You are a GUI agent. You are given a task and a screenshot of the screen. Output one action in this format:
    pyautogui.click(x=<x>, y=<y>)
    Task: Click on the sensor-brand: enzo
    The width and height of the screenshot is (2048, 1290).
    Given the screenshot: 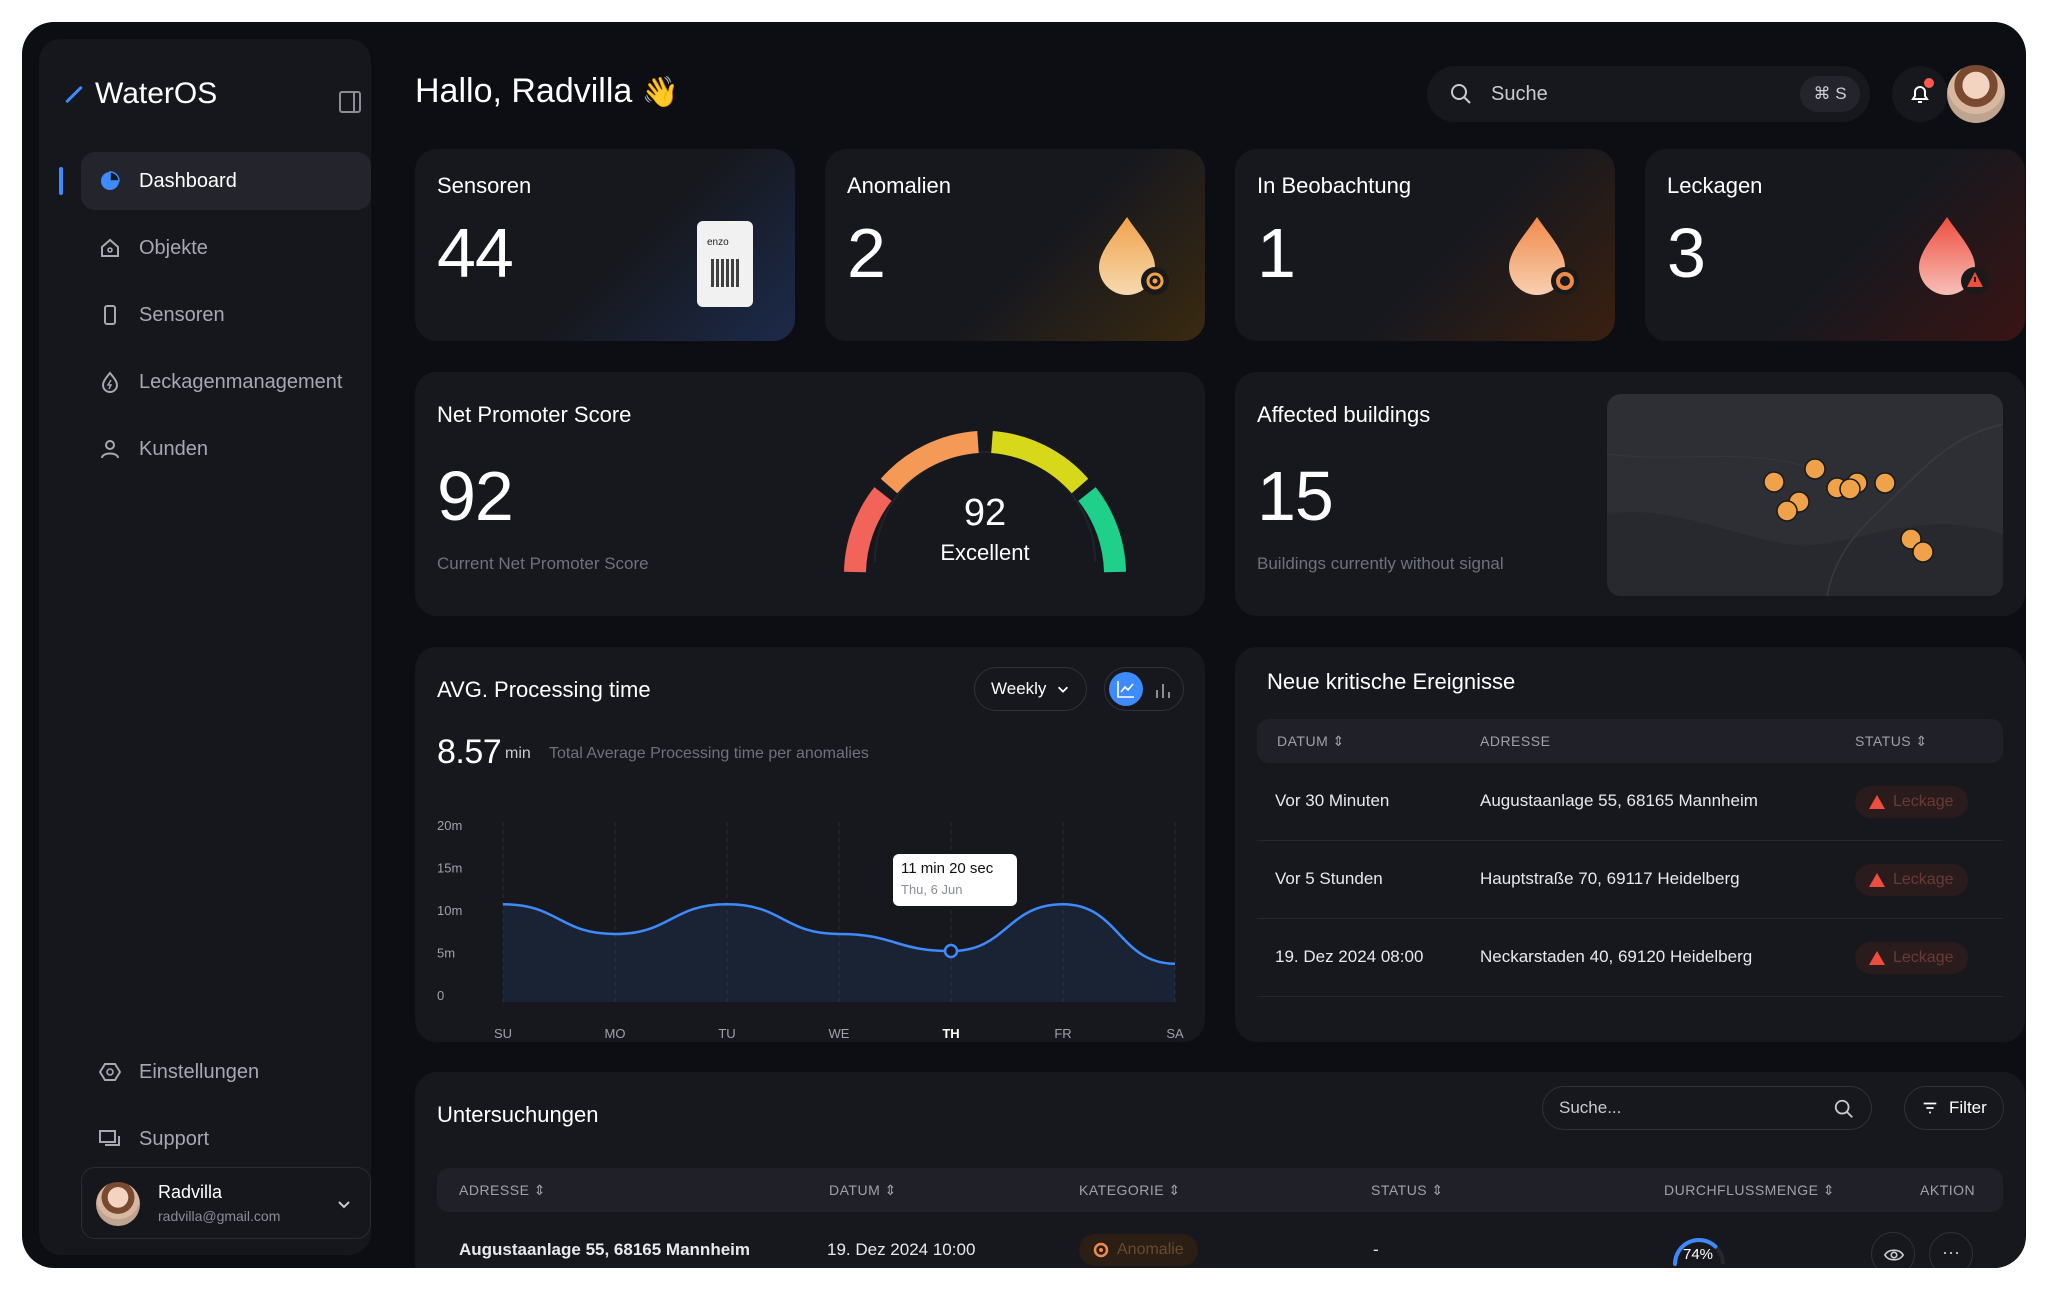 What is the action you would take?
    pyautogui.click(x=718, y=242)
    